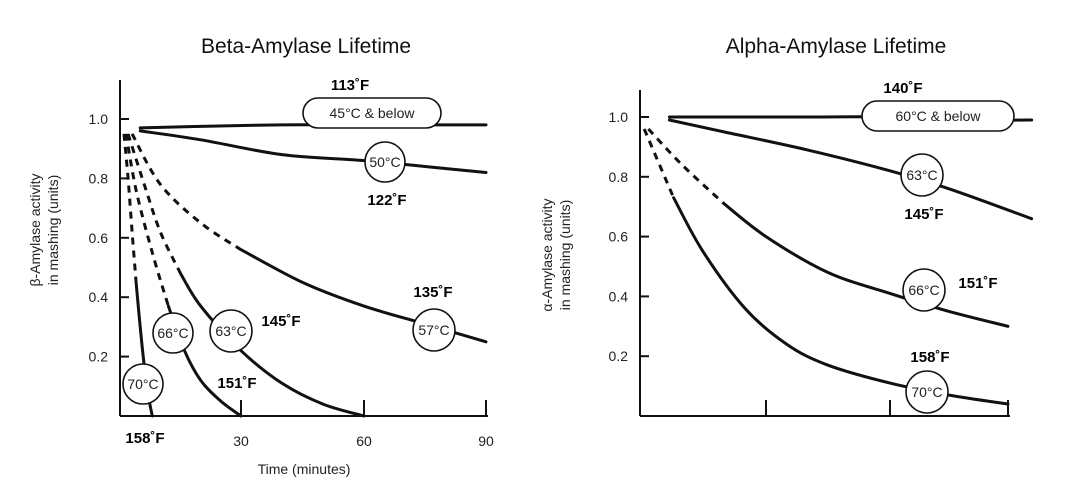 This screenshot has width=1066, height=498. What do you see at coordinates (99, 178) in the screenshot?
I see `beta-y-tick-label: 0.8` at bounding box center [99, 178].